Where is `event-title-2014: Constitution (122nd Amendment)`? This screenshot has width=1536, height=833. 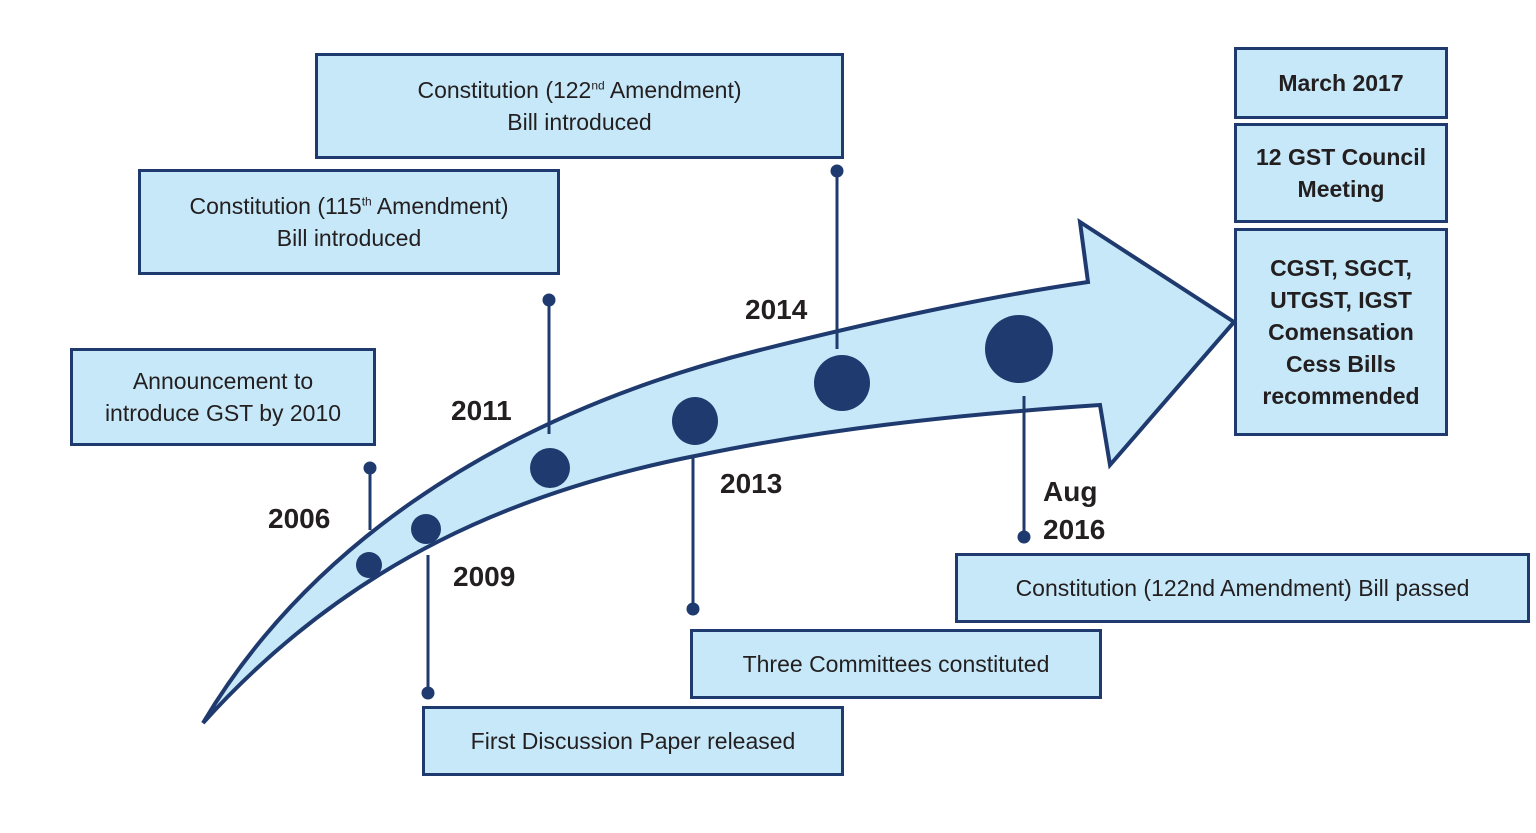 event-title-2014: Constitution (122nd Amendment) is located at coordinates (579, 90).